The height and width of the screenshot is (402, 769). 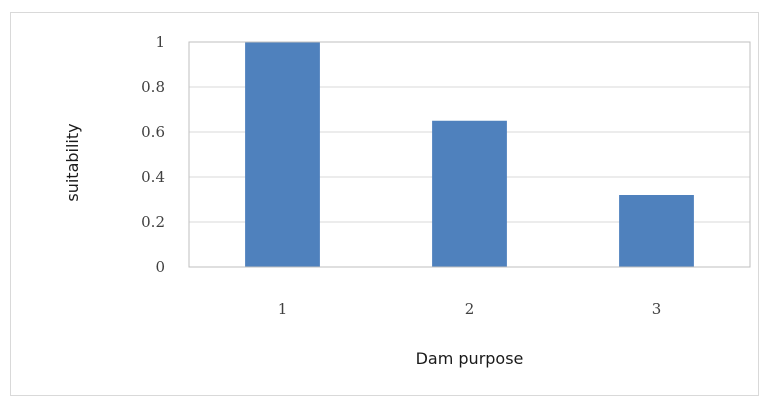 I want to click on x-axis-title: Dam purpose, so click(x=470, y=358).